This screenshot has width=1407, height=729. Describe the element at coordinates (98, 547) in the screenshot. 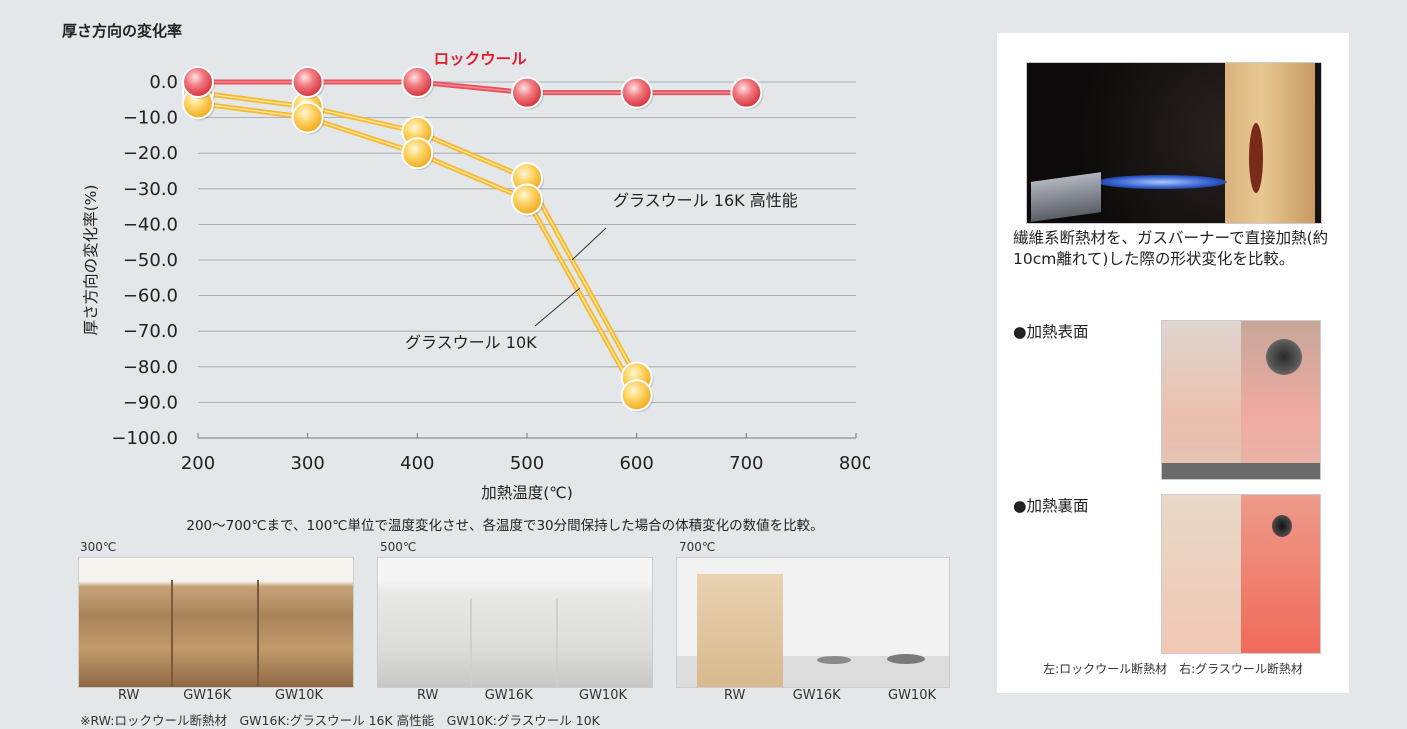

I see `photo-300-label: 300℃` at that location.